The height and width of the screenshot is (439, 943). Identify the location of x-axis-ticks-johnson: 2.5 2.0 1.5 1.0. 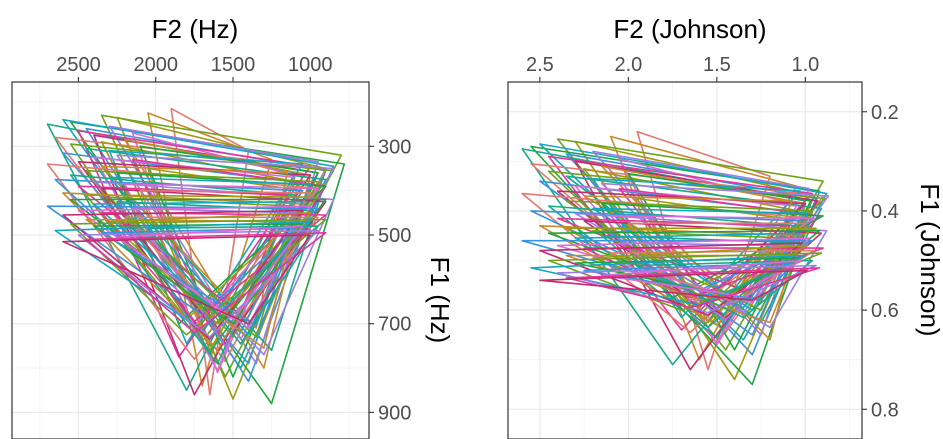
(672, 68).